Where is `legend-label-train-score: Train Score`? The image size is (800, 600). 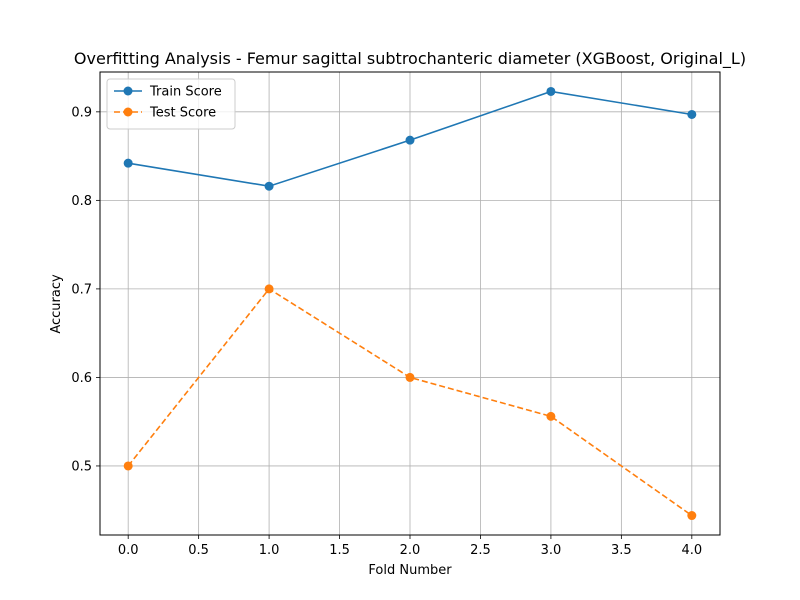
legend-label-train-score: Train Score is located at coordinates (185, 92).